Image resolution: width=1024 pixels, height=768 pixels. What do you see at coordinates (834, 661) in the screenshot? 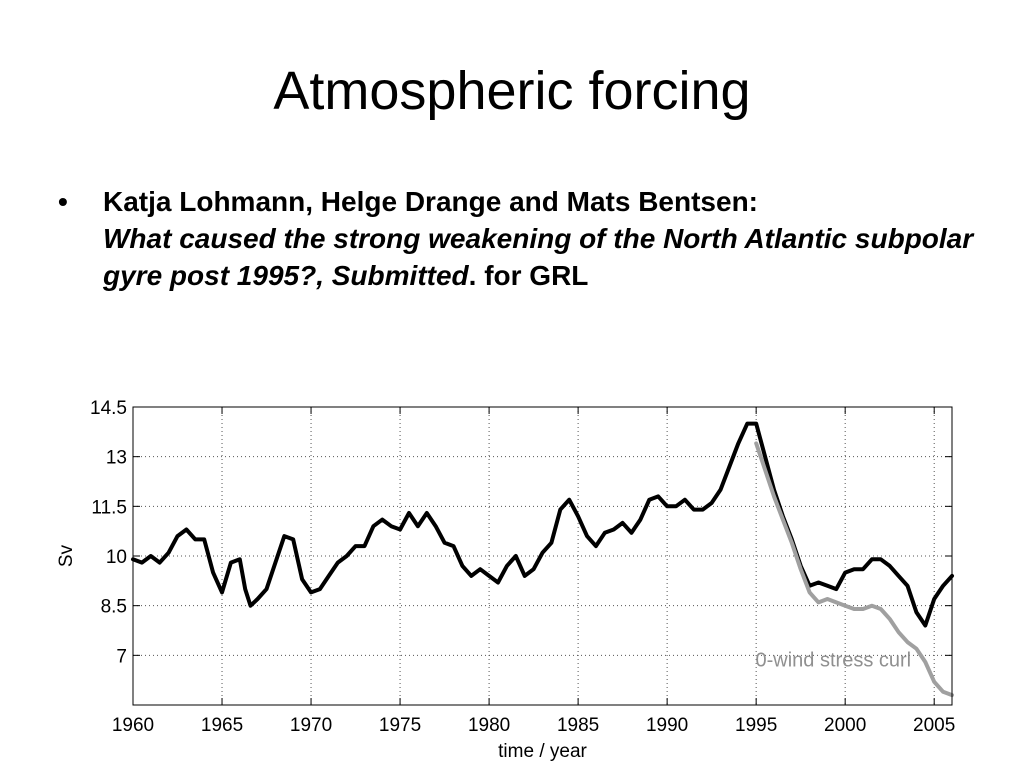
I see `annotation-wind-stress-curl: 0-wind stress curl` at bounding box center [834, 661].